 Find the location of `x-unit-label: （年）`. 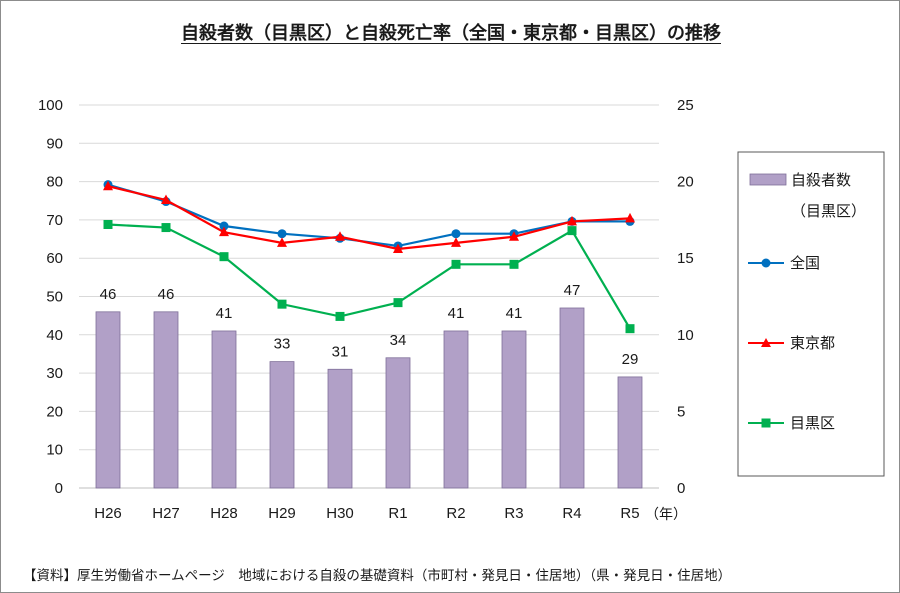

x-unit-label: （年） is located at coordinates (666, 515).